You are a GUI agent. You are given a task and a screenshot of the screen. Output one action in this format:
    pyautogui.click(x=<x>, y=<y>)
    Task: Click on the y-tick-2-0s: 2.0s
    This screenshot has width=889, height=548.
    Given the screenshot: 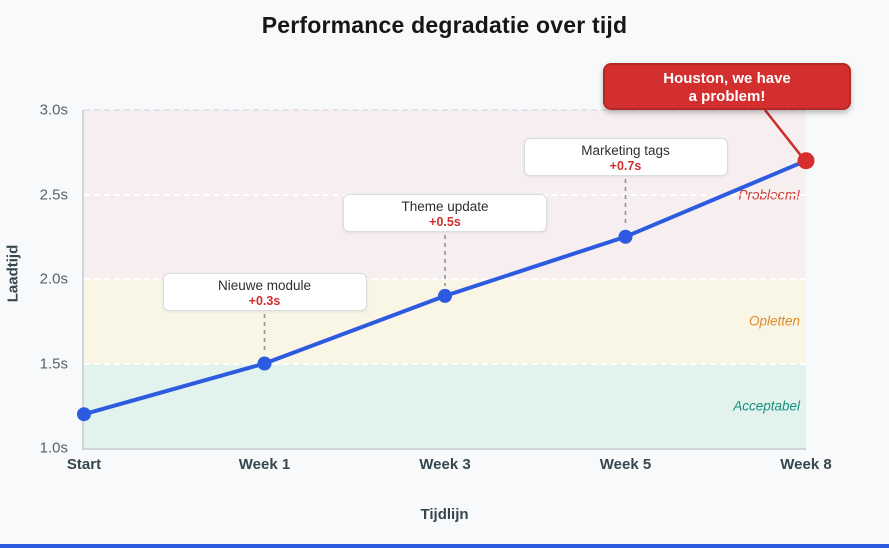 What is the action you would take?
    pyautogui.click(x=53, y=279)
    